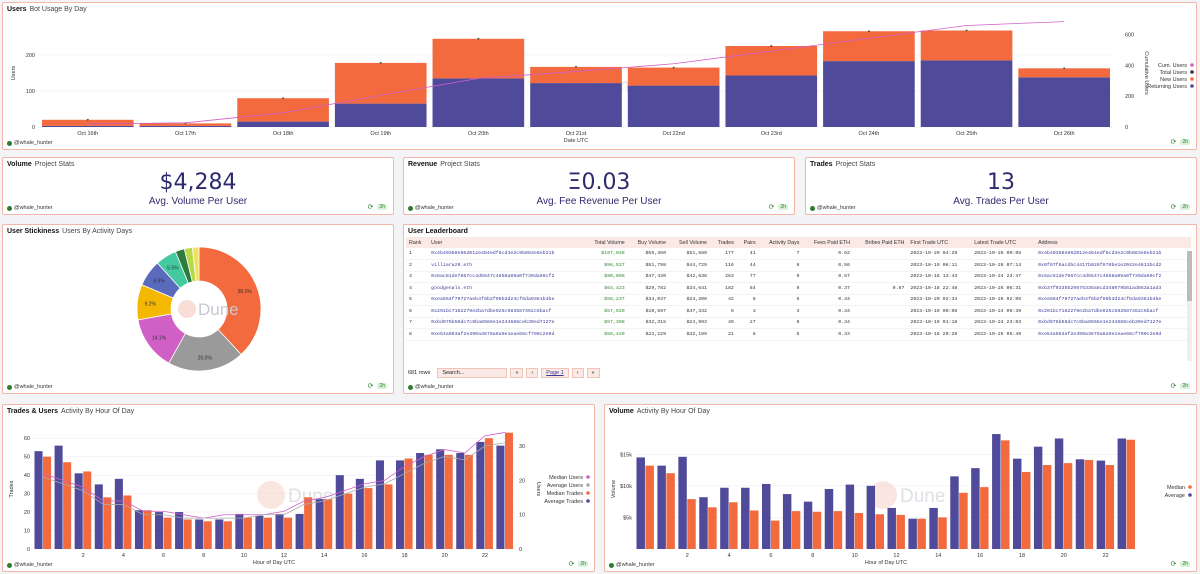 This screenshot has height=574, width=1200. I want to click on table-cell: 2023-10-26 05:49, so click(1003, 334).